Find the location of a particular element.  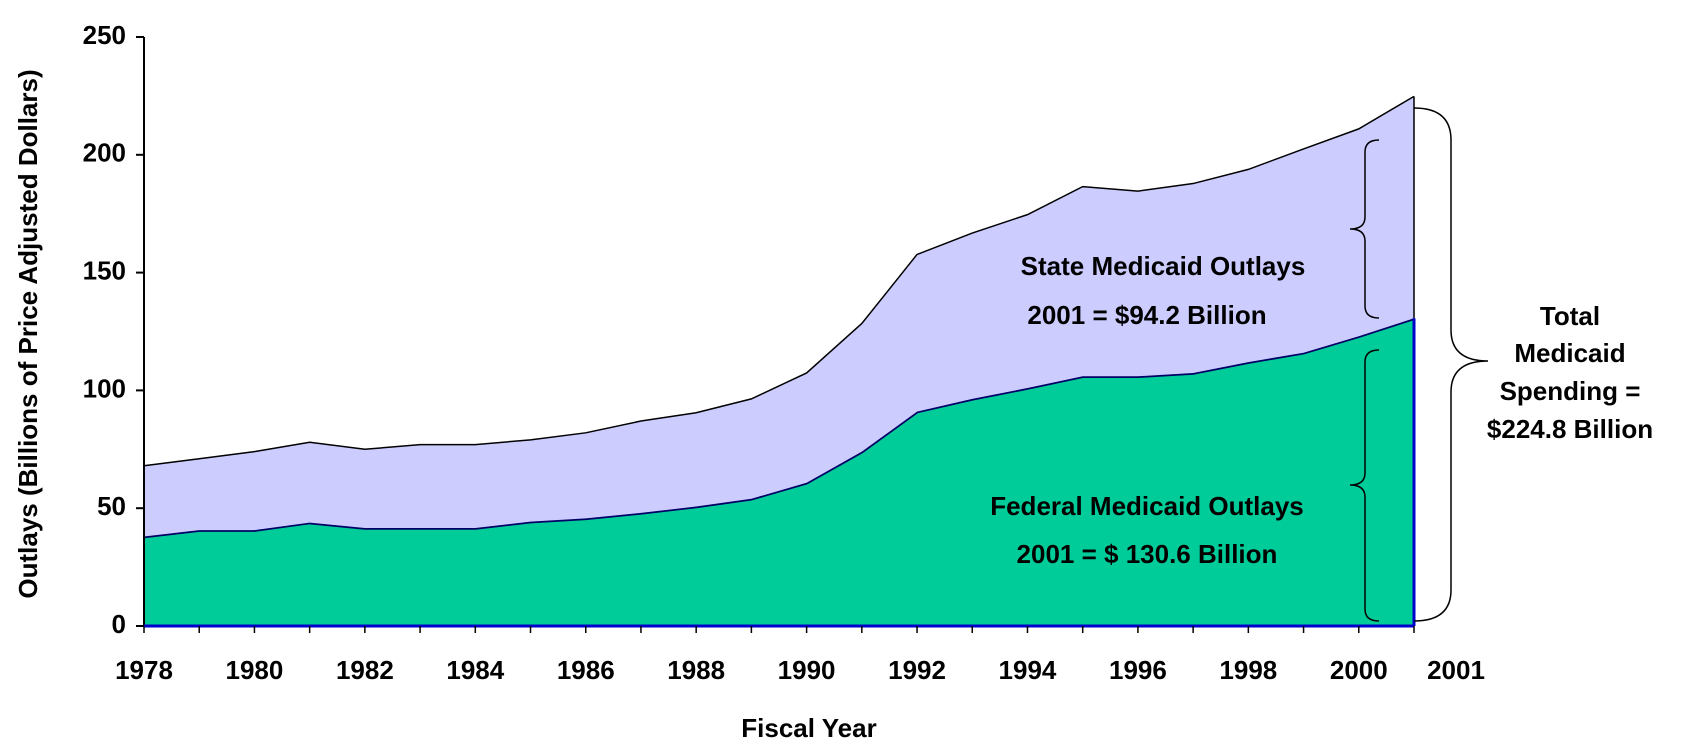

x-tick-label: 1978 is located at coordinates (144, 670).